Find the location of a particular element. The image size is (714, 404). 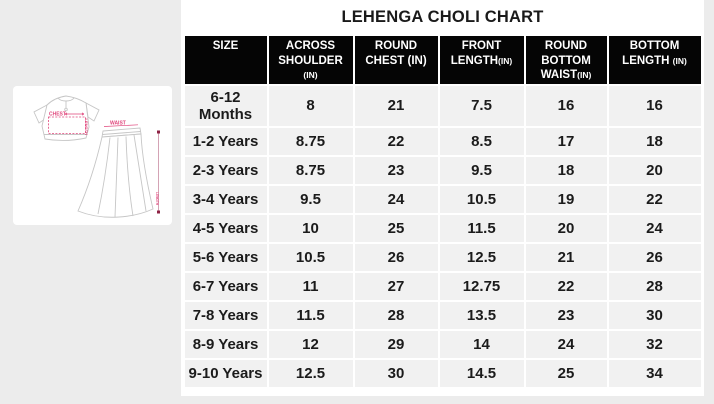

value-cell: 14 is located at coordinates (481, 344).